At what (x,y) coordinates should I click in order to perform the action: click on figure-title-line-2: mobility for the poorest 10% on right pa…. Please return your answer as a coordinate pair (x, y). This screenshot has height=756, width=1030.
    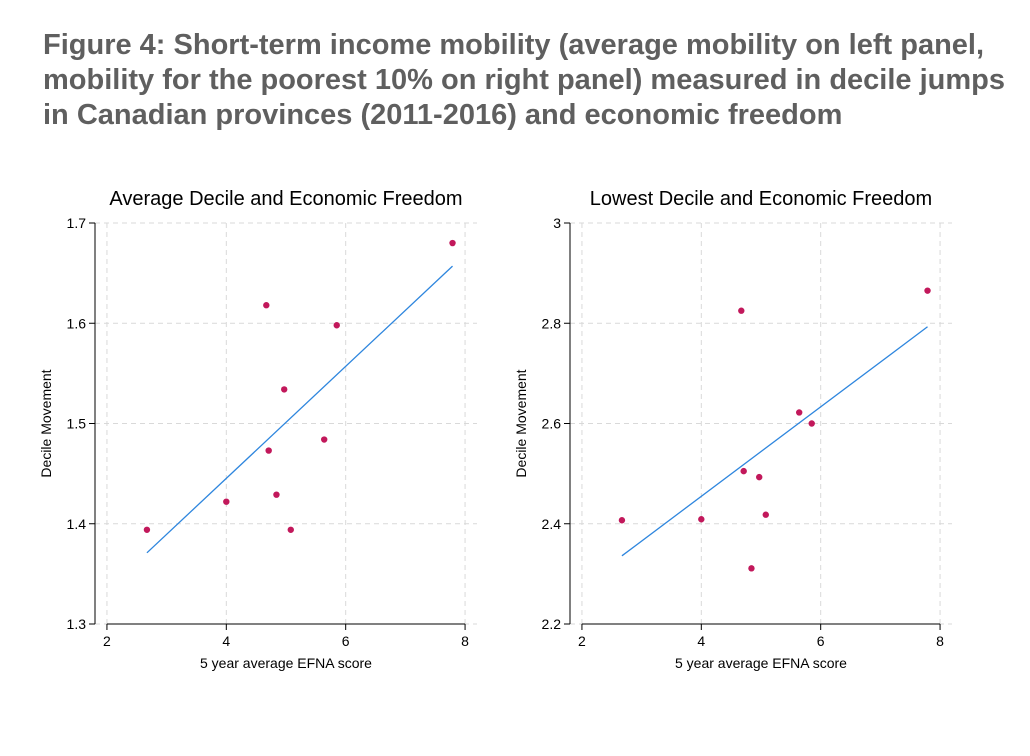
    Looking at the image, I should click on (524, 80).